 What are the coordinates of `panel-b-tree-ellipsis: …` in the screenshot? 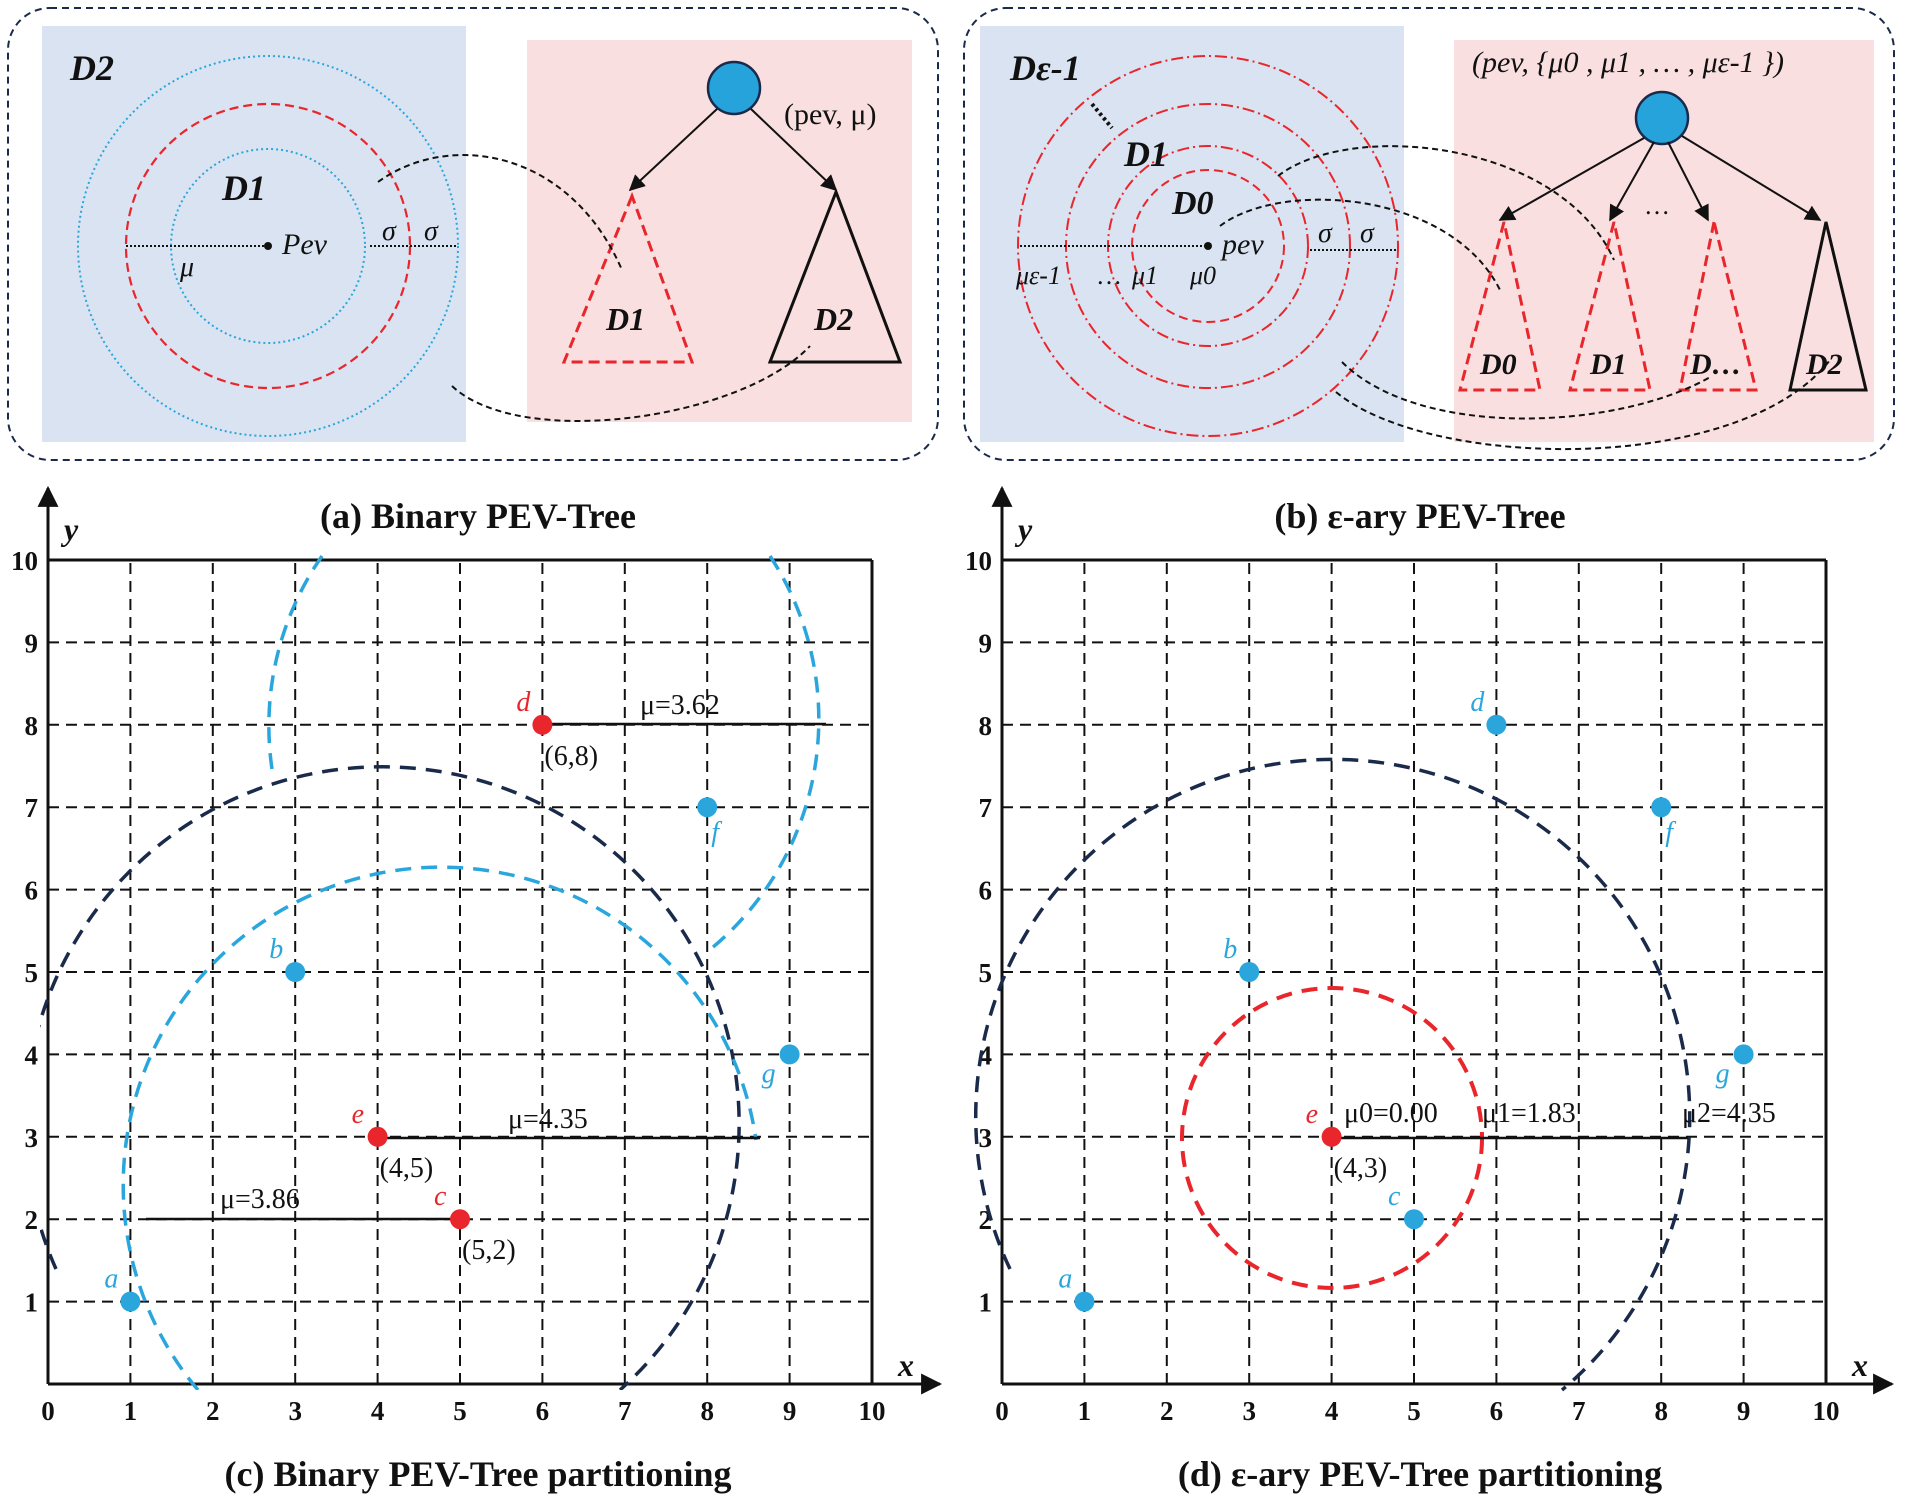 It's located at (1657, 205).